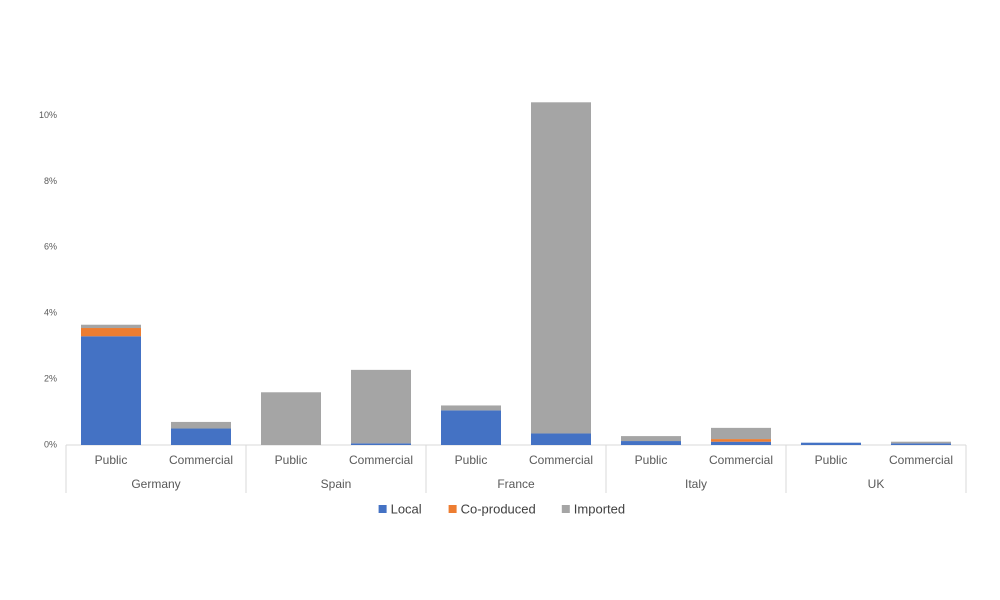 This screenshot has width=1000, height=600. Describe the element at coordinates (50, 444) in the screenshot. I see `y-tick-label: 0%` at that location.